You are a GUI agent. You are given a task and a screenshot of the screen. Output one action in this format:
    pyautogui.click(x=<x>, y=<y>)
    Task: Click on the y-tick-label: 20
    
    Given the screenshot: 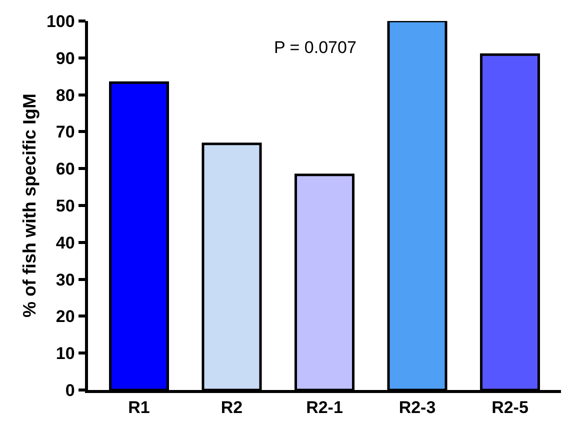 What is the action you would take?
    pyautogui.click(x=65, y=316)
    